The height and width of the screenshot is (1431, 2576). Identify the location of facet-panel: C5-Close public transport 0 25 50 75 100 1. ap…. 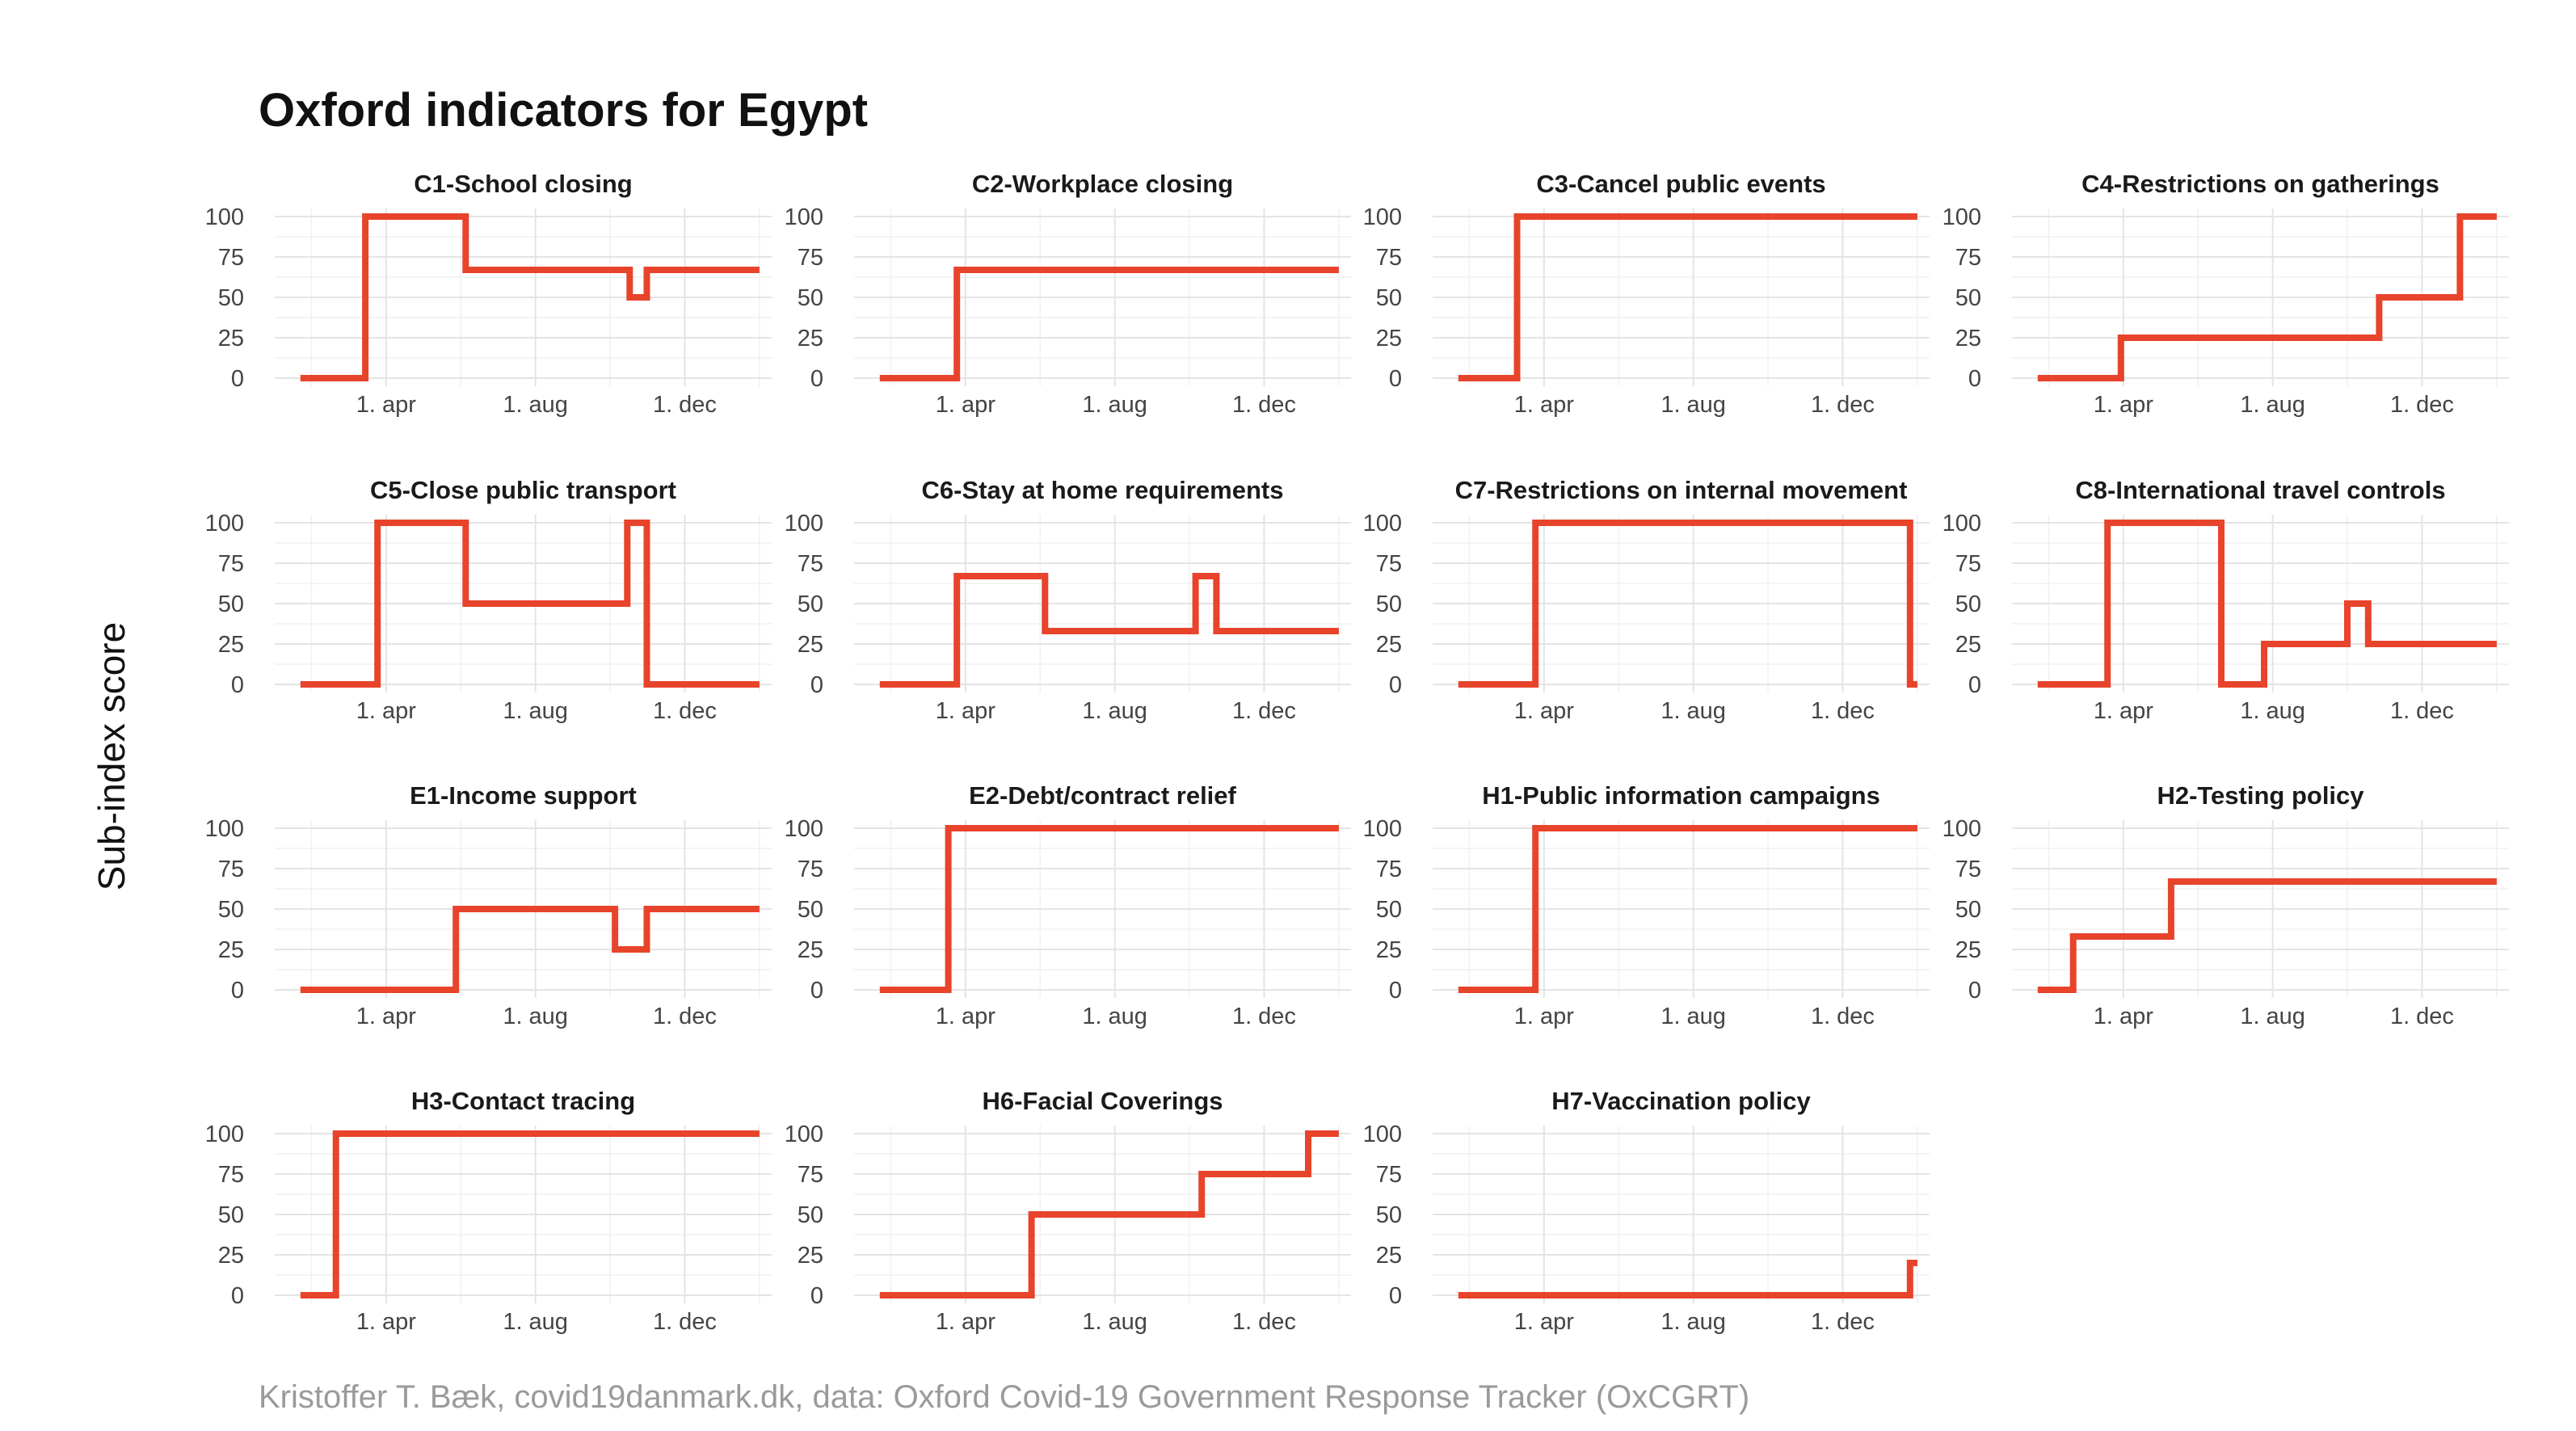
(488, 600).